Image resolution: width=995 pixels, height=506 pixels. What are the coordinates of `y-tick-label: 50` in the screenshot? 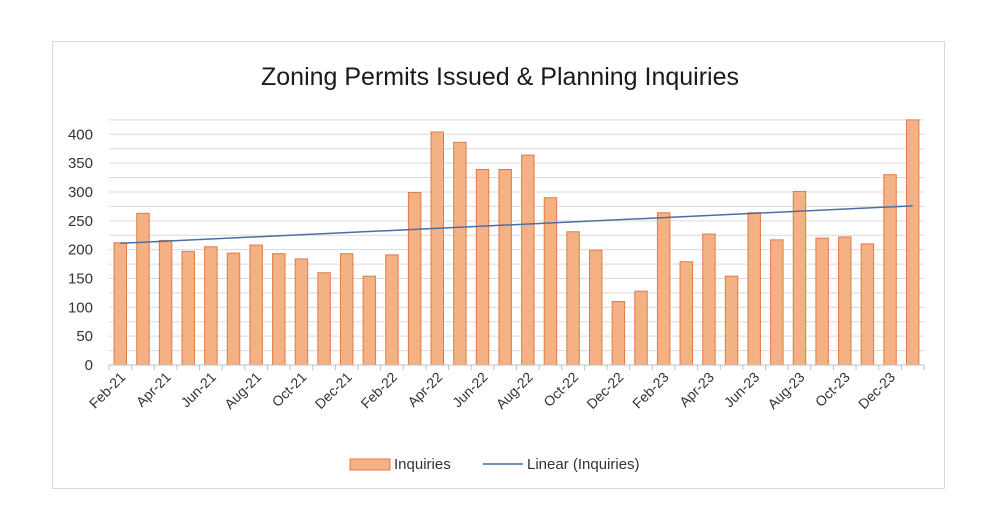 It's located at (84, 336).